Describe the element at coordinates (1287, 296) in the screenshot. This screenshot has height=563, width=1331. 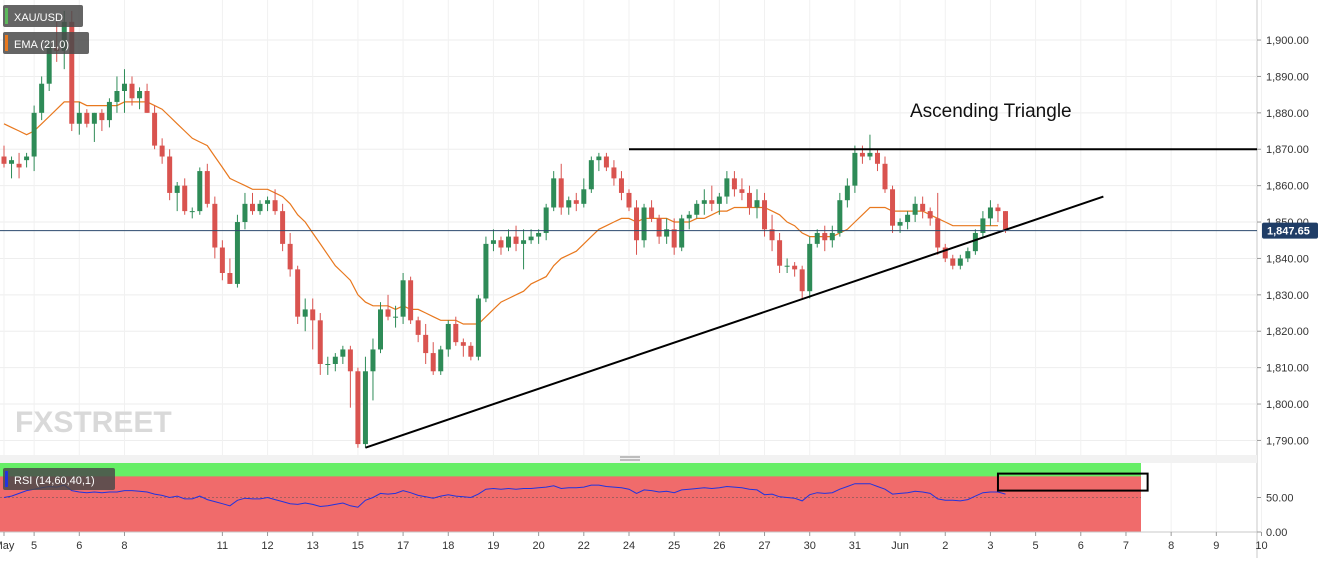
I see `price-tick-label: 1,830.00` at that location.